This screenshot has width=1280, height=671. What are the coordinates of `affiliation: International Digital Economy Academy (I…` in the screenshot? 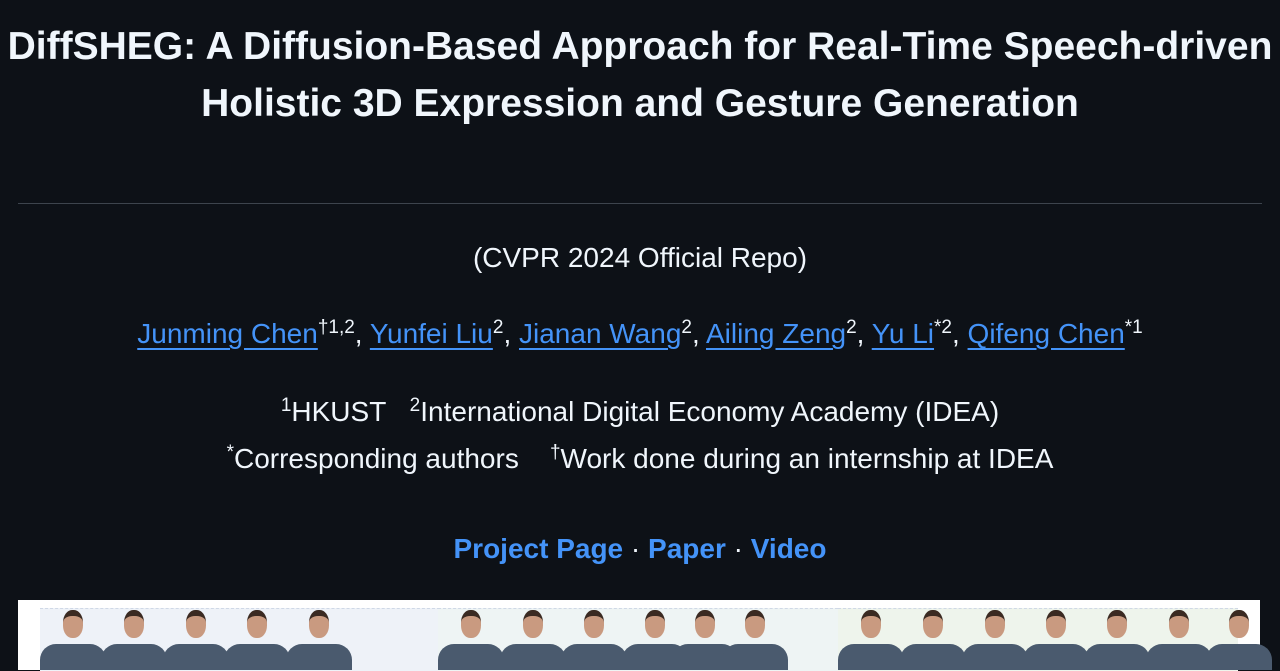 It's located at (710, 411).